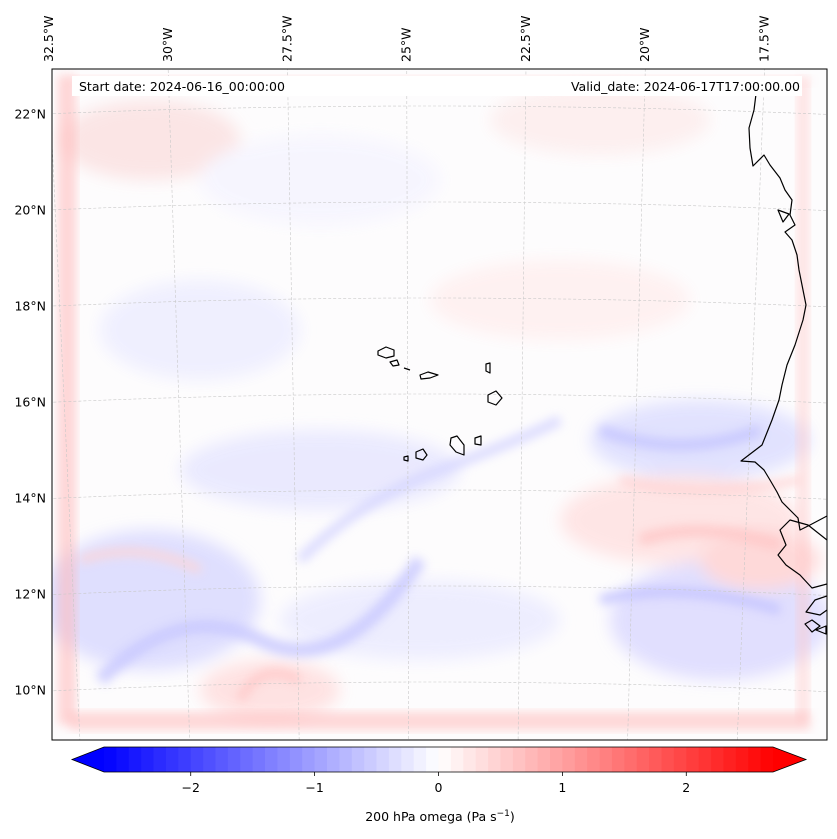 The width and height of the screenshot is (837, 839). Describe the element at coordinates (562, 787) in the screenshot. I see `colorbar-tick-label: 1` at that location.